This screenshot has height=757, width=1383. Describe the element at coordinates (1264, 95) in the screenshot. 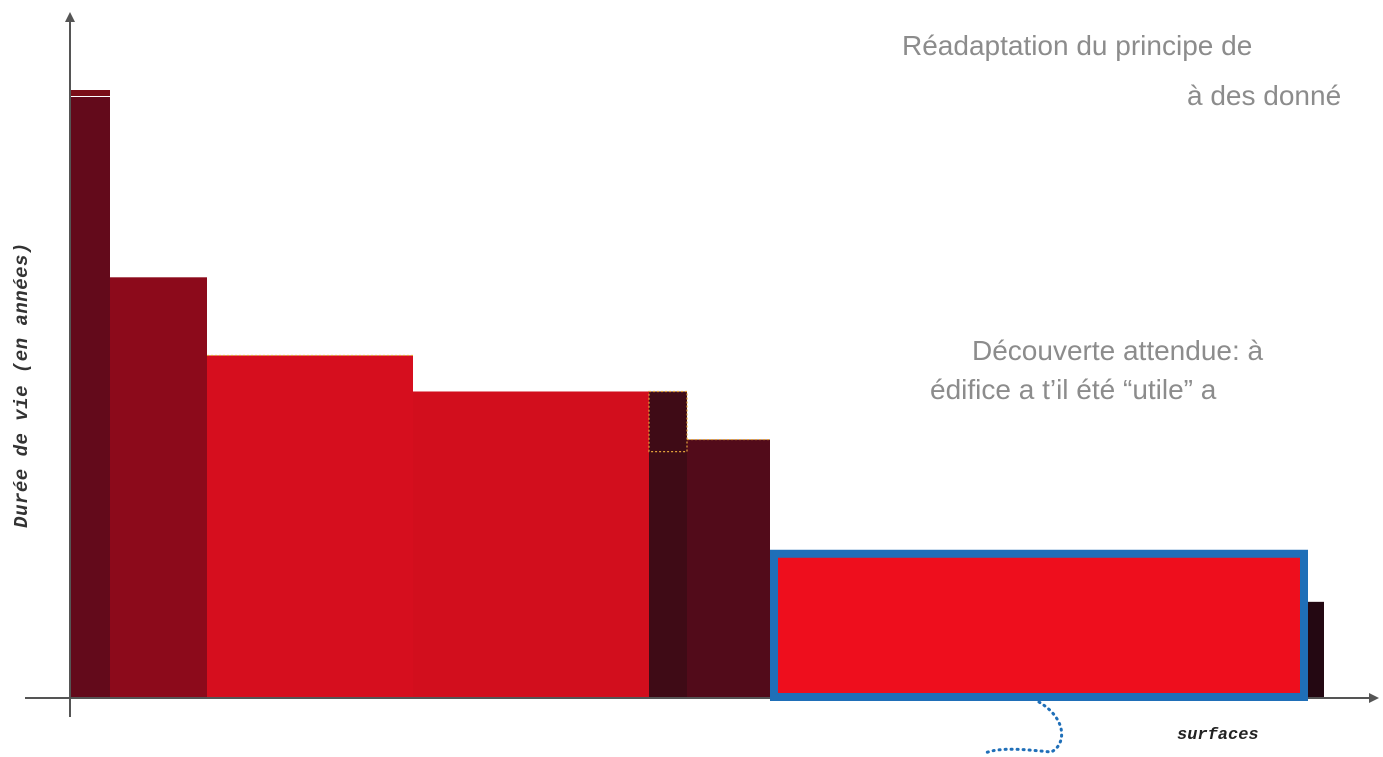

I see `annotation-line-2: à des donné` at that location.